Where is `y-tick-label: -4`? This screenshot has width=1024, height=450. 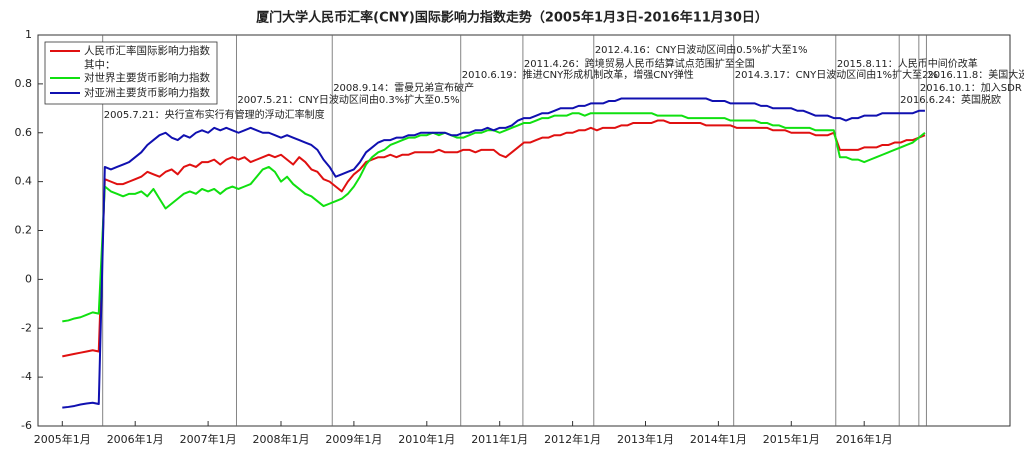 y-tick-label: -4 is located at coordinates (26, 376).